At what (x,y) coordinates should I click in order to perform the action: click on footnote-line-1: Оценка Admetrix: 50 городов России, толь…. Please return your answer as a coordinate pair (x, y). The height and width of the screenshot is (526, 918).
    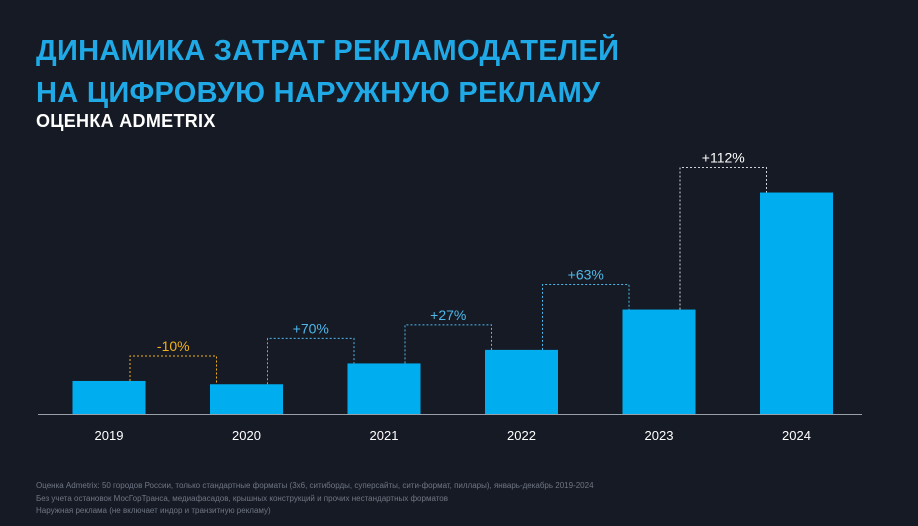
    Looking at the image, I should click on (315, 485).